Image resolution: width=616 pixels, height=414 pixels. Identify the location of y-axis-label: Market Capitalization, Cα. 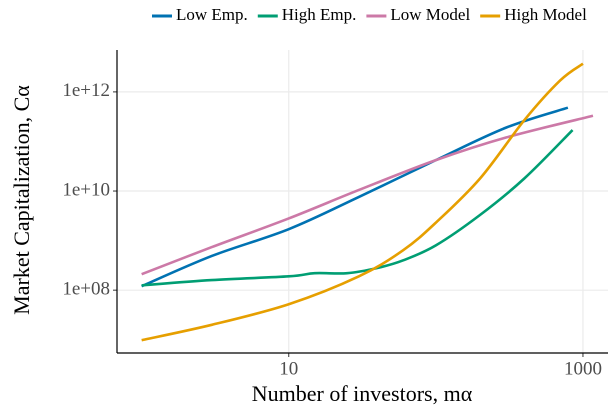
(21, 200).